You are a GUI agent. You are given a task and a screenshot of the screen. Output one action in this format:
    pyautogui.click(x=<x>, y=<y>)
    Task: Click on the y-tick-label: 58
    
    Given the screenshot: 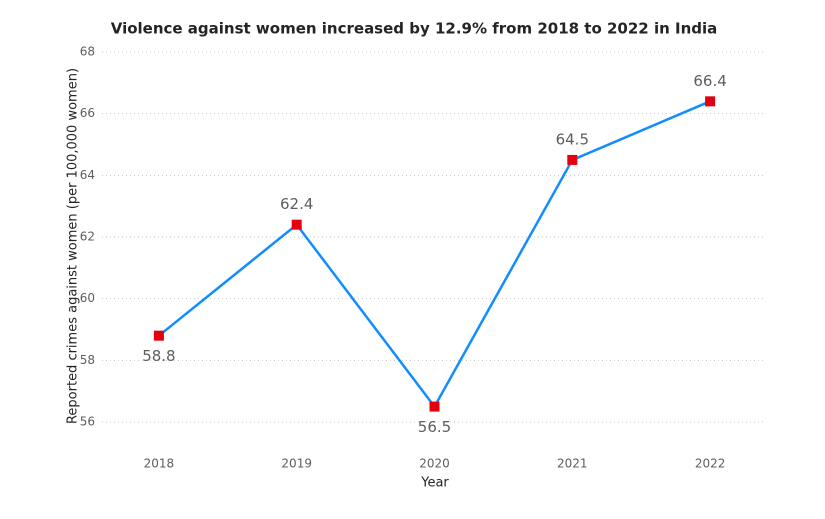 What is the action you would take?
    pyautogui.click(x=87, y=360)
    